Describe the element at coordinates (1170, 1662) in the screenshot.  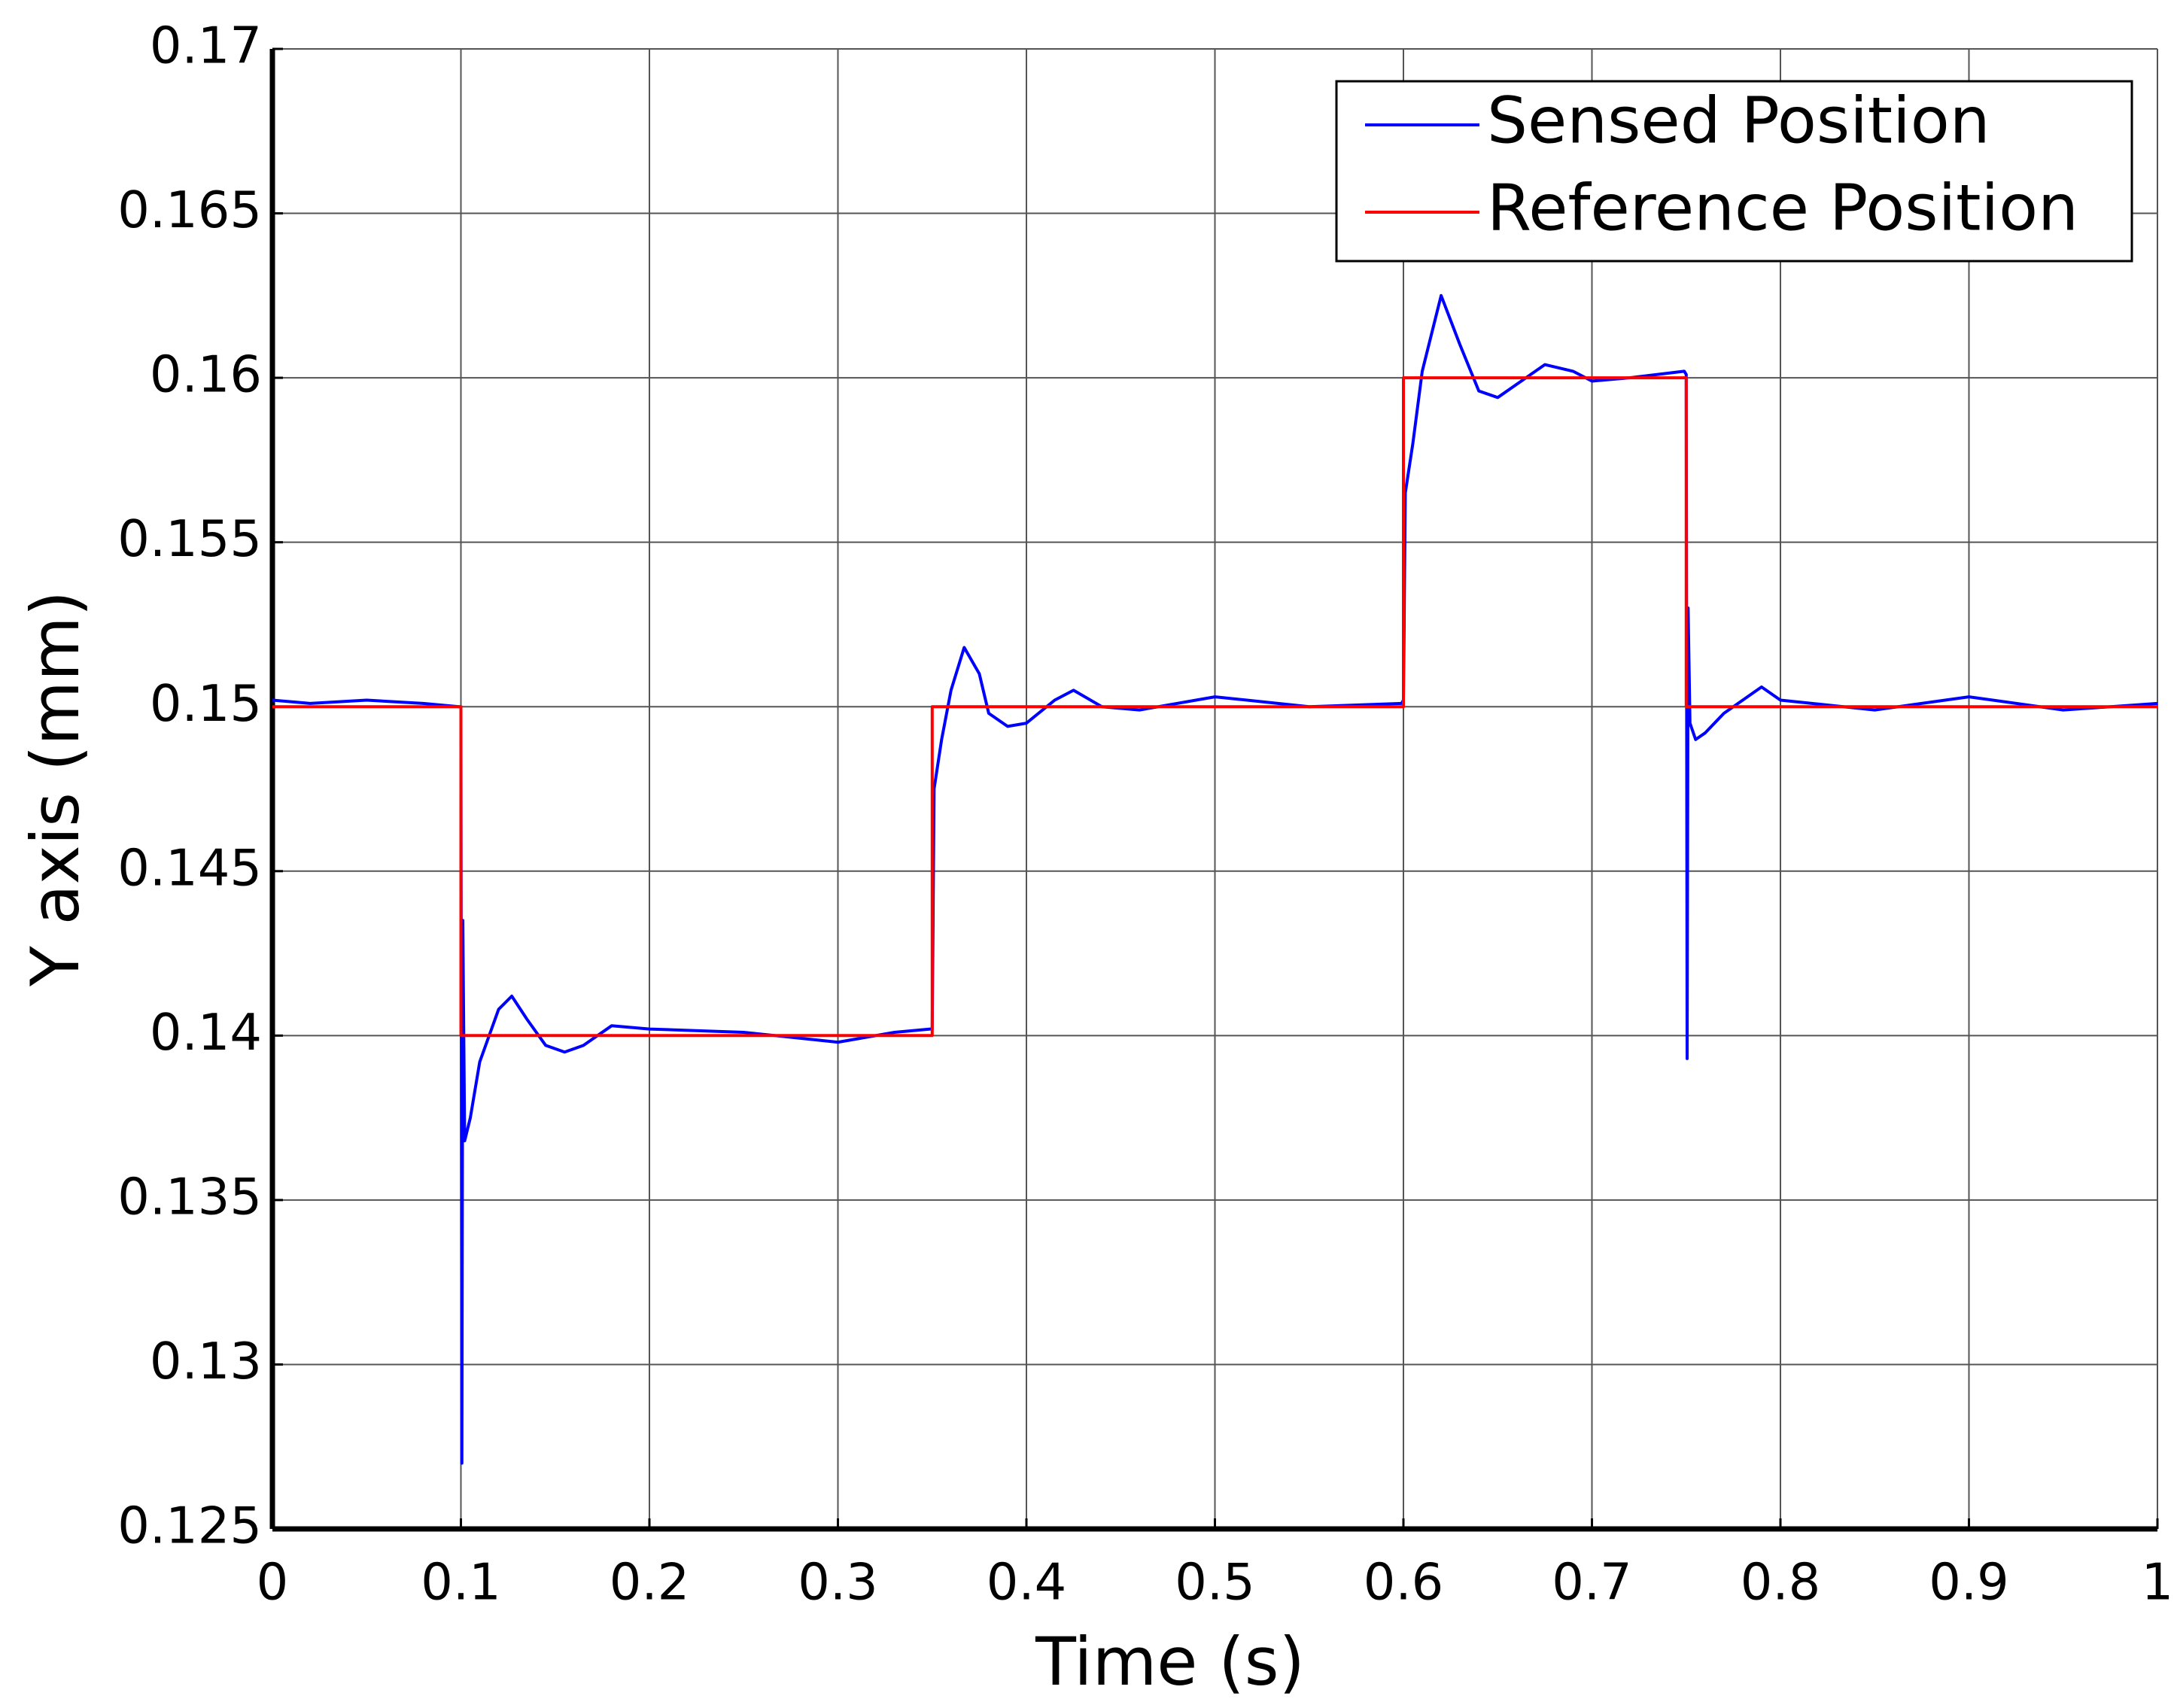
I see `x-axis-label: Time (s)` at that location.